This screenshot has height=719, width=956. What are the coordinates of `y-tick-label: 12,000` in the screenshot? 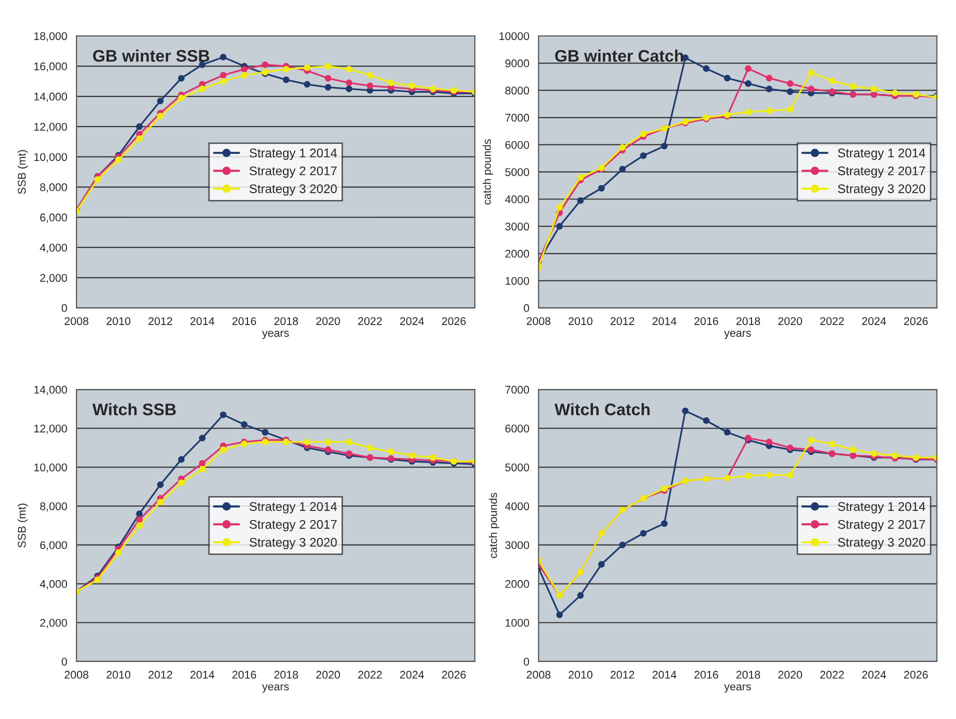 It's located at (51, 429).